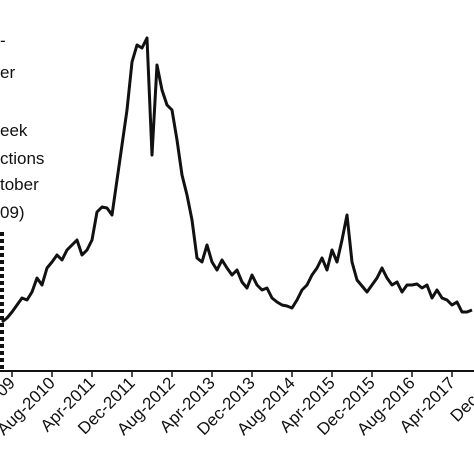 The height and width of the screenshot is (474, 474). What do you see at coordinates (22, 158) in the screenshot?
I see `annotation: ctions` at bounding box center [22, 158].